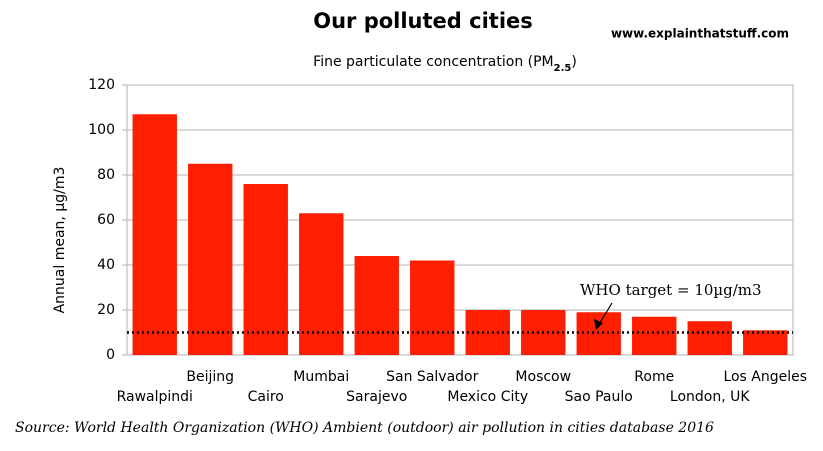 The image size is (823, 451). I want to click on x-tick-label: Sao Paulo, so click(599, 397).